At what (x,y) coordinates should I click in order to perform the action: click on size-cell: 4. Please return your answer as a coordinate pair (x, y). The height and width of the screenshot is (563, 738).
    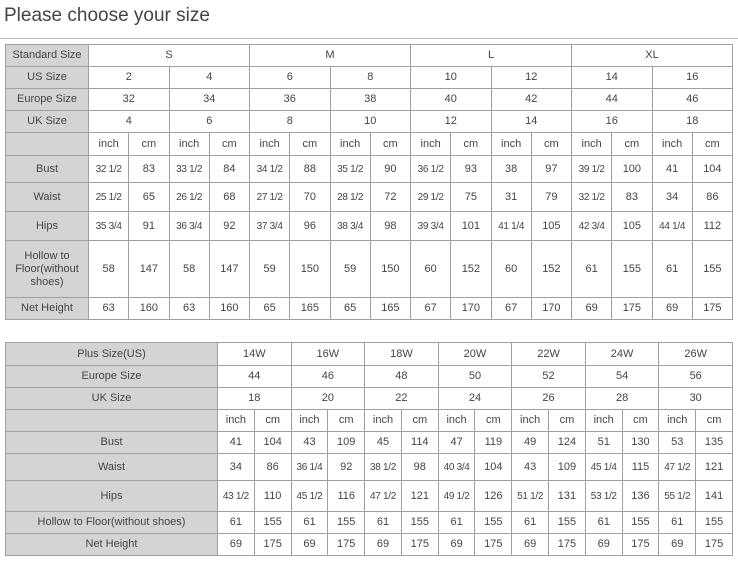
    Looking at the image, I should click on (209, 77).